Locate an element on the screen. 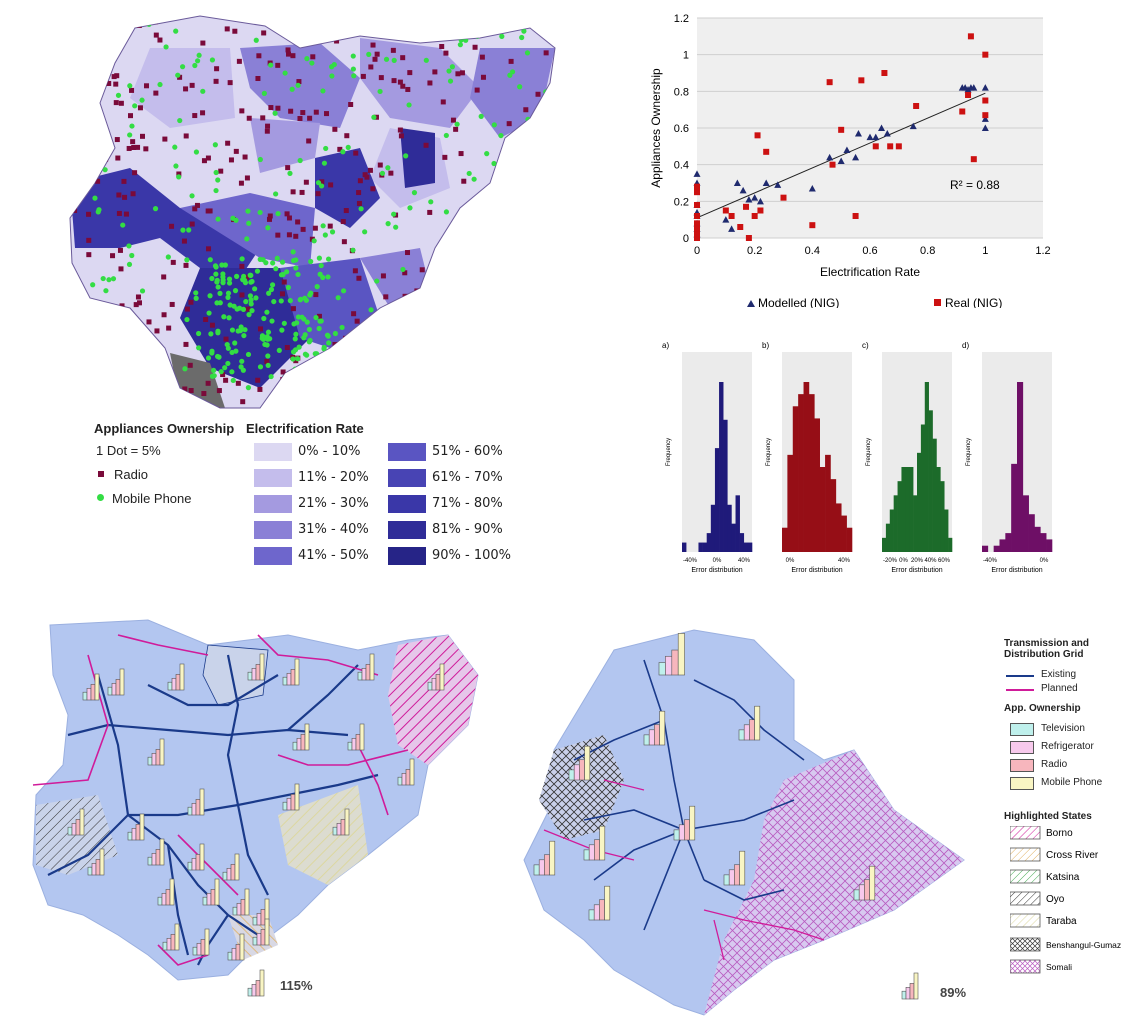  er-label: 21% - 30% is located at coordinates (333, 503).